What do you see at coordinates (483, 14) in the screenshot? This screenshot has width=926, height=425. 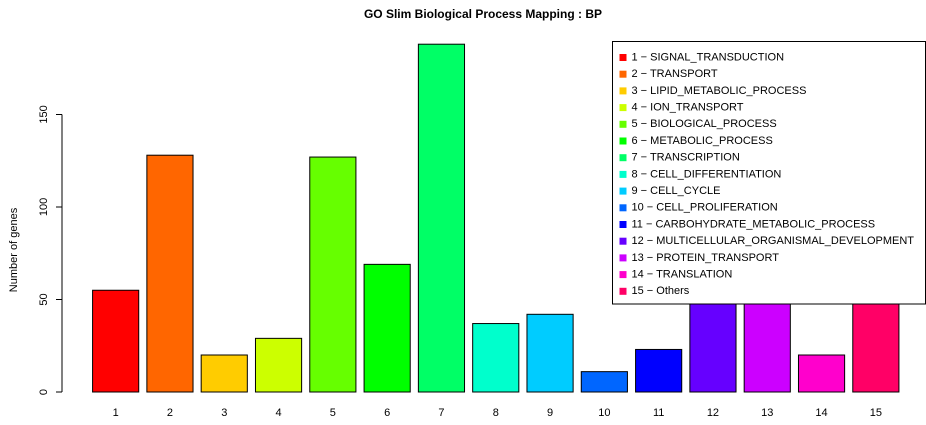 I see `chart-title: GO Slim Biological Process Mapping : BP` at bounding box center [483, 14].